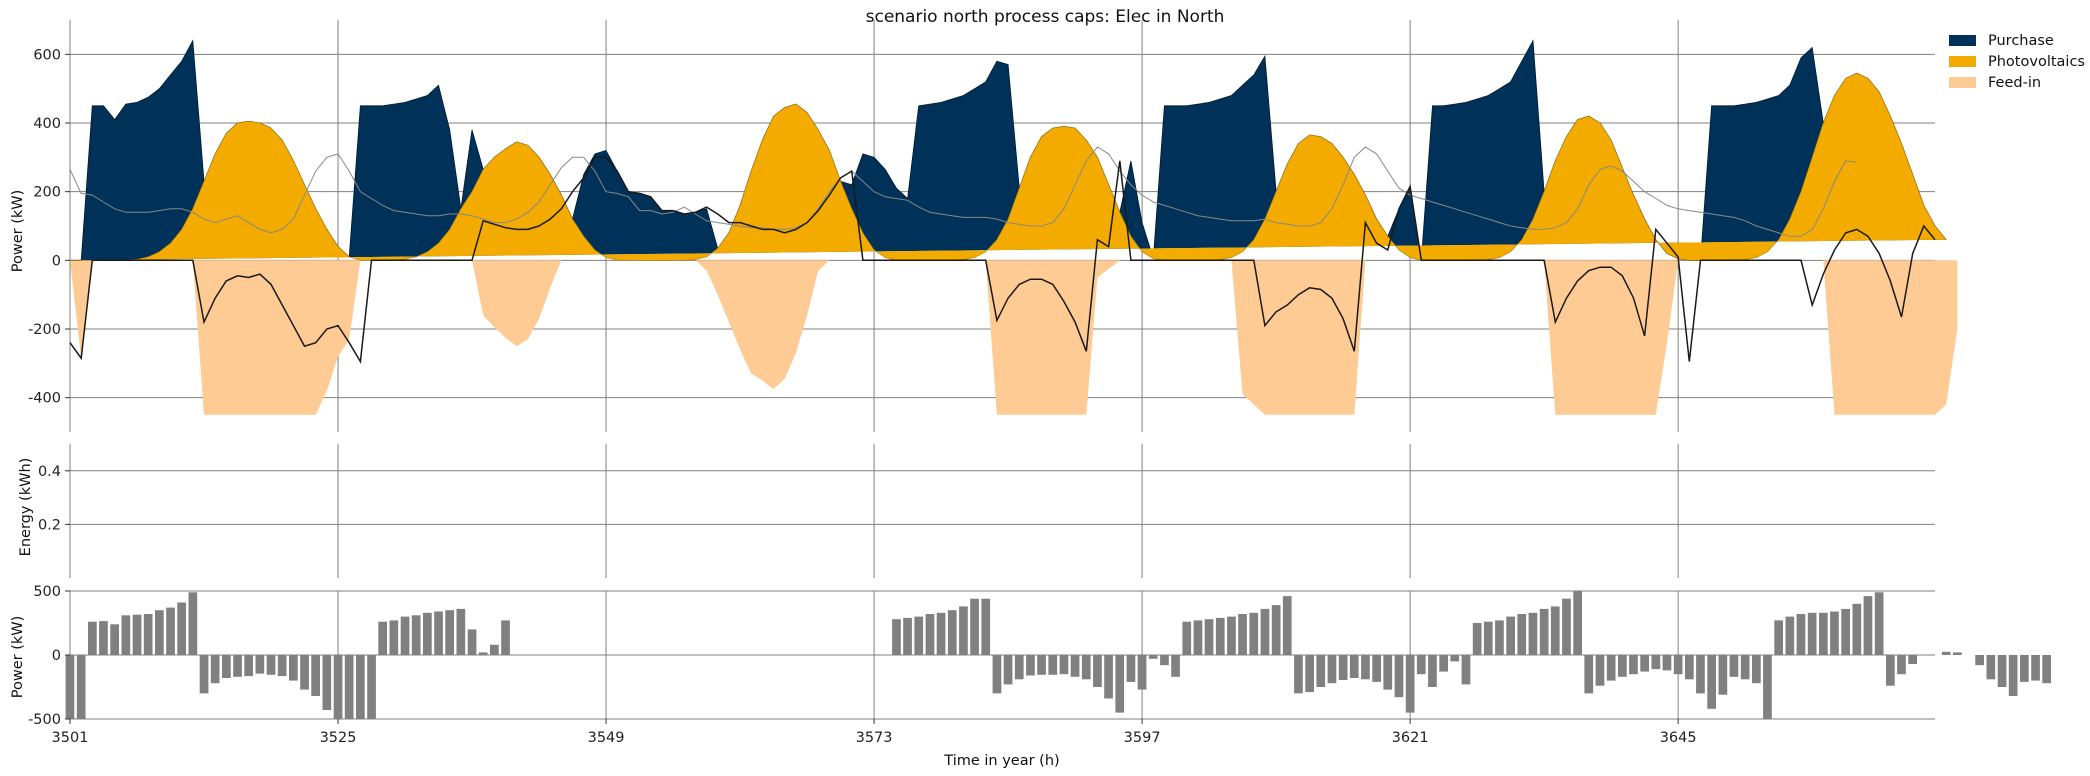  I want to click on power-y-ticks: -400 -200 0 200 400 600, so click(49, 227).